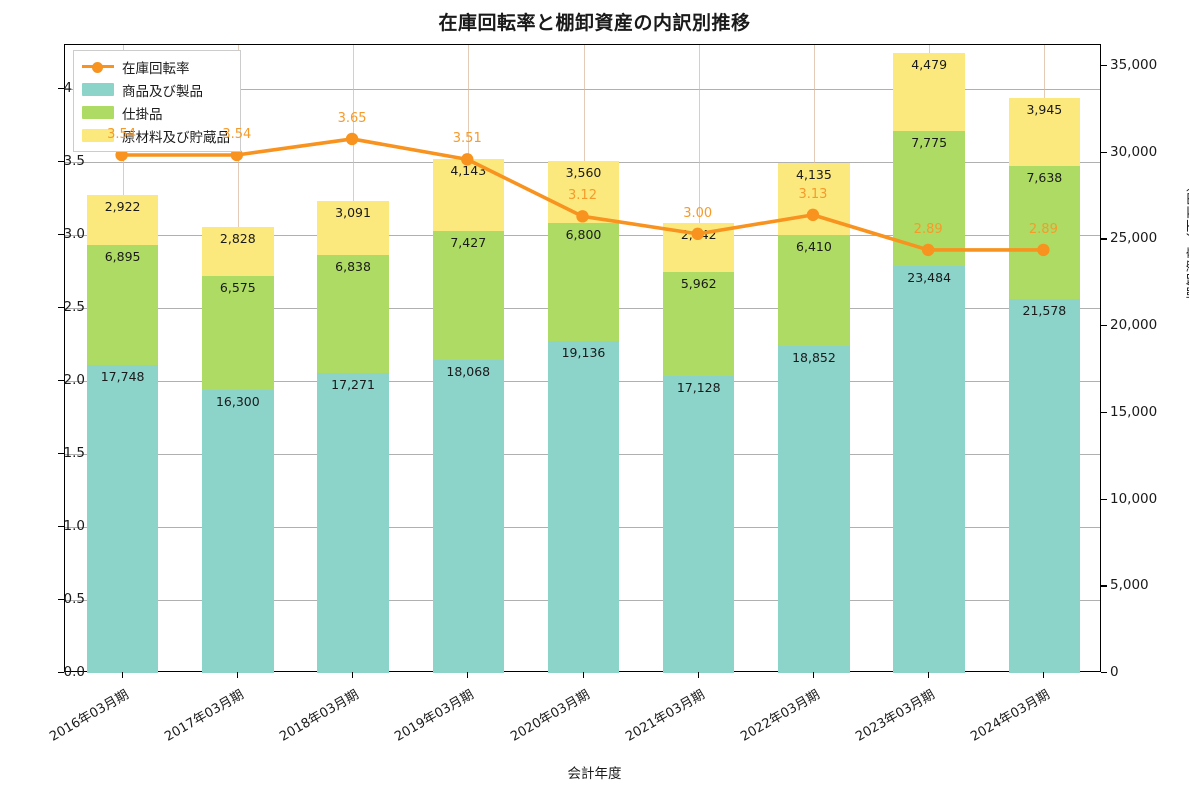  Describe the element at coordinates (594, 23) in the screenshot. I see `chart-title: 在庫回転率と棚卸資産の内訳別推移` at that location.